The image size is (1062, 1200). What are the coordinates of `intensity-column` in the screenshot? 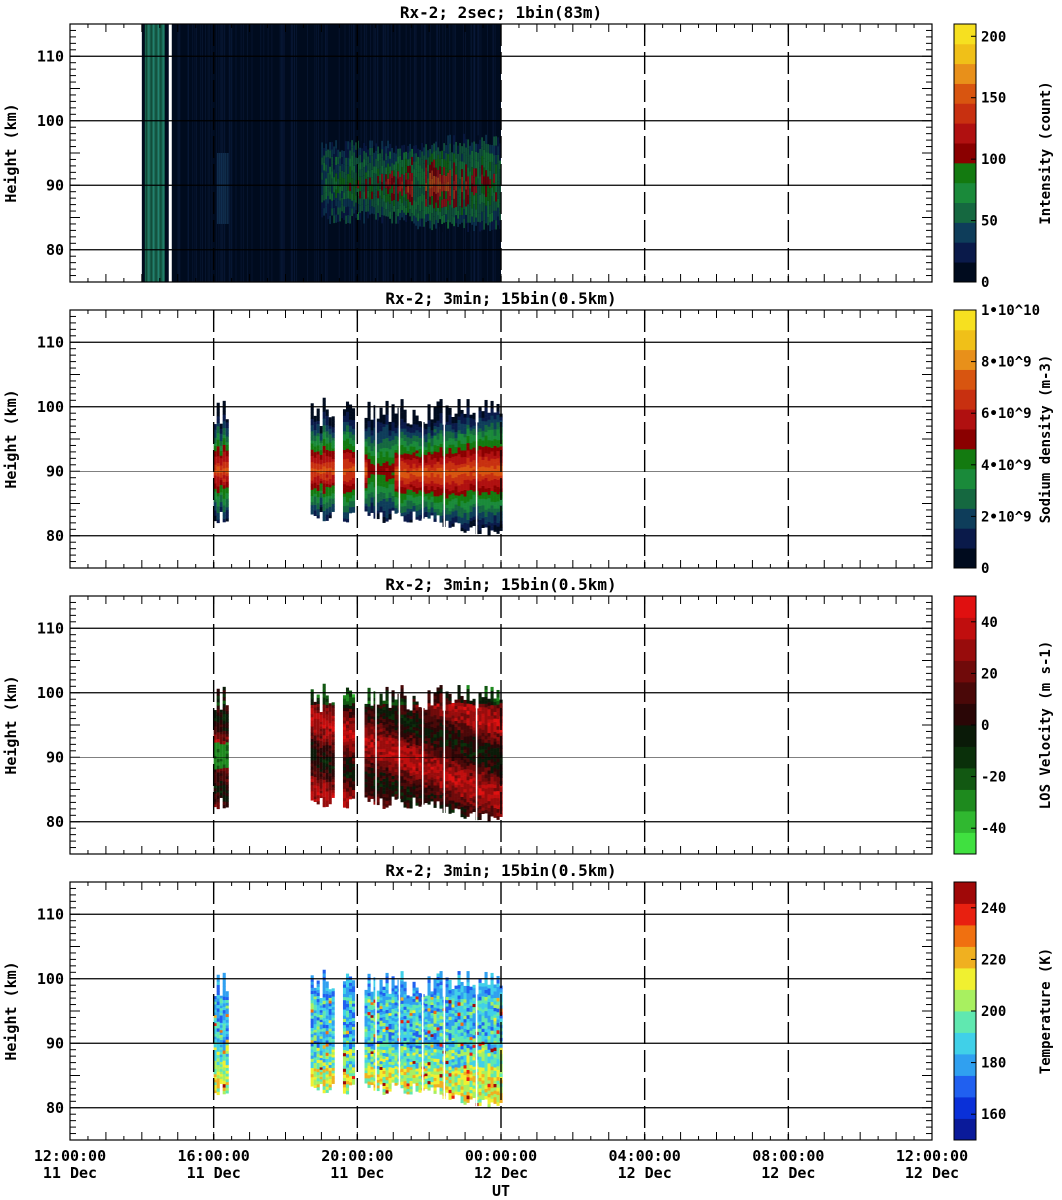 It's located at (493, 153).